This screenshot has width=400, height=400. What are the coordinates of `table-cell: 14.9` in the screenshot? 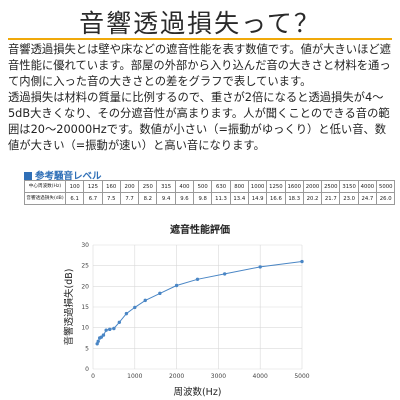 It's located at (257, 198).